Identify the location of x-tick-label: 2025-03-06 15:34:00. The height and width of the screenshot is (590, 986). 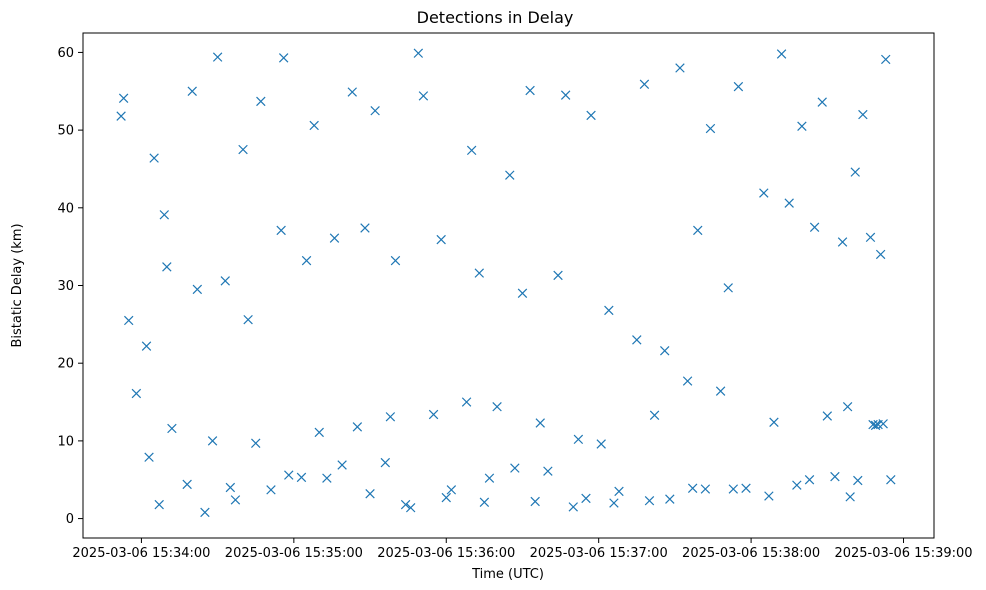
(141, 553).